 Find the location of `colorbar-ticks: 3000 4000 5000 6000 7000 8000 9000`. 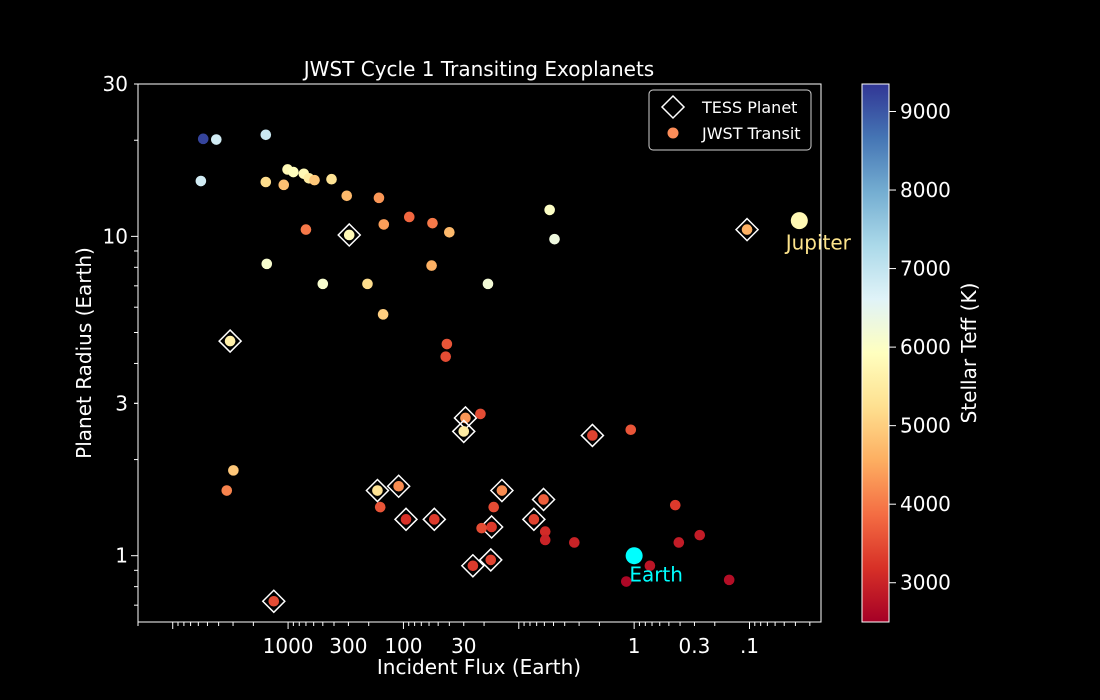

colorbar-ticks: 3000 4000 5000 6000 7000 8000 9000 is located at coordinates (920, 347).